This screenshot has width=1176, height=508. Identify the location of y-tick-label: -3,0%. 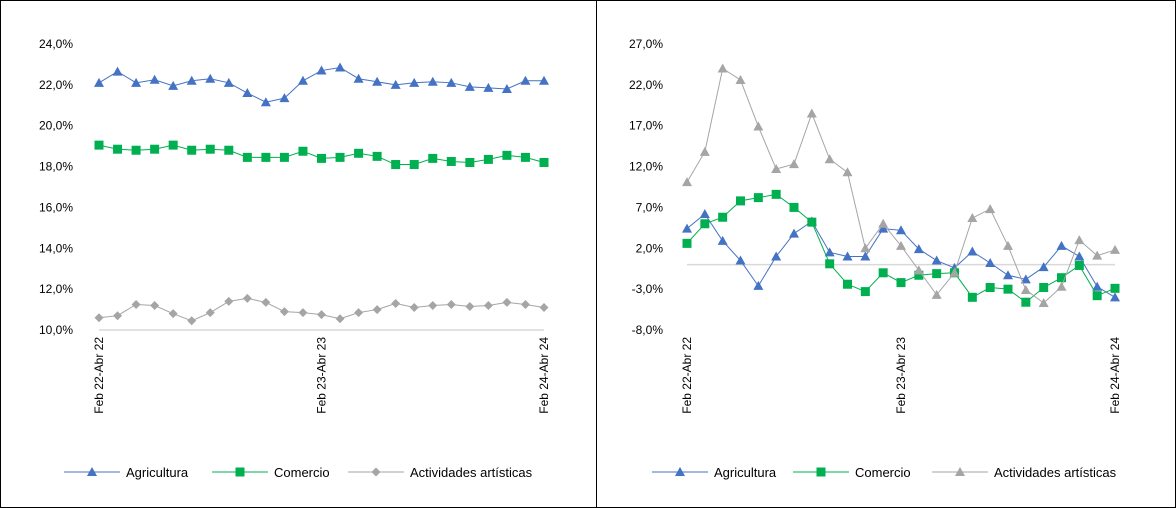
(648, 289).